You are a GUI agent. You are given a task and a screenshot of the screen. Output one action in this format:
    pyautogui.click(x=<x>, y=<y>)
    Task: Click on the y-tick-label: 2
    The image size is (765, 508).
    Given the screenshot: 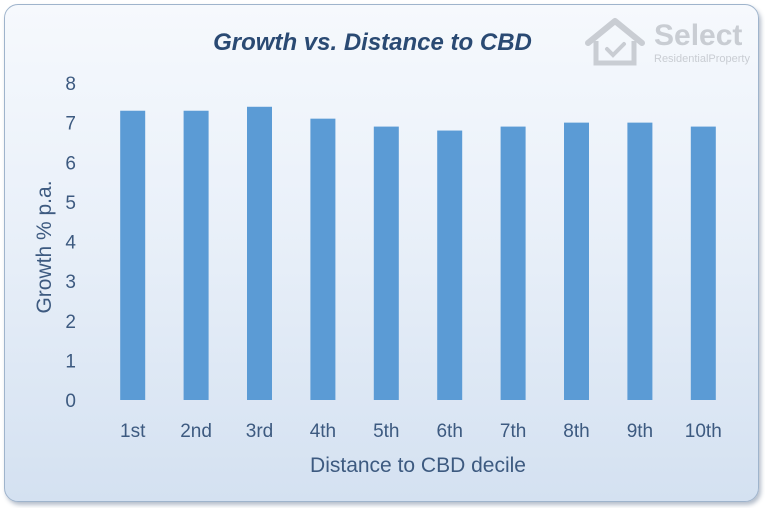 What is the action you would take?
    pyautogui.click(x=70, y=322)
    